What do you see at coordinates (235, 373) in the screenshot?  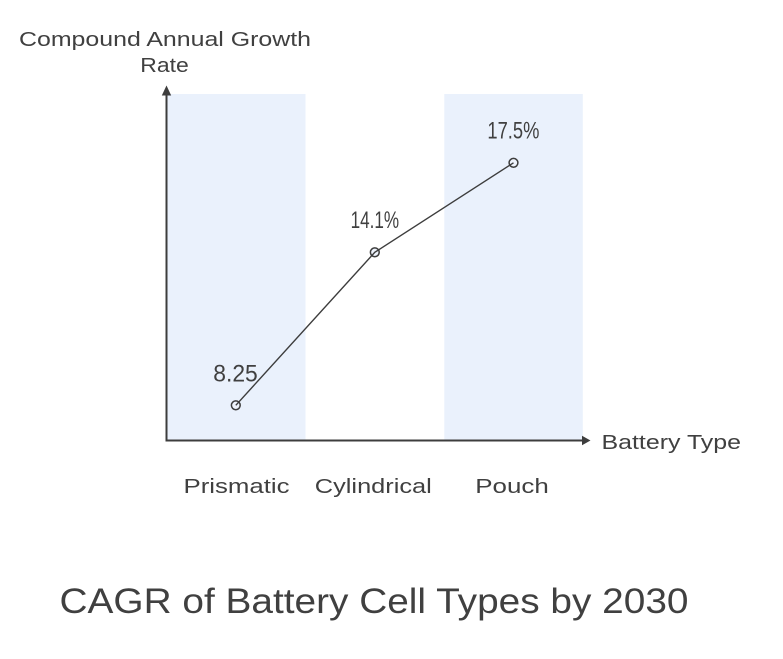 I see `svg-text: 8.25` at bounding box center [235, 373].